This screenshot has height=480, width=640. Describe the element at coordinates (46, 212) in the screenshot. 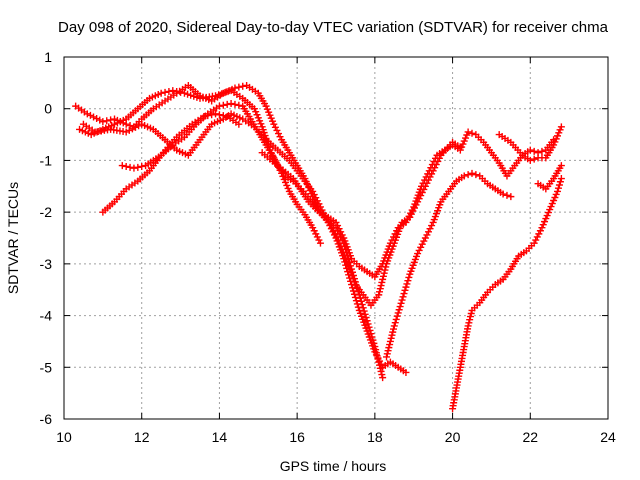

I see `y-tick-label: -2` at that location.